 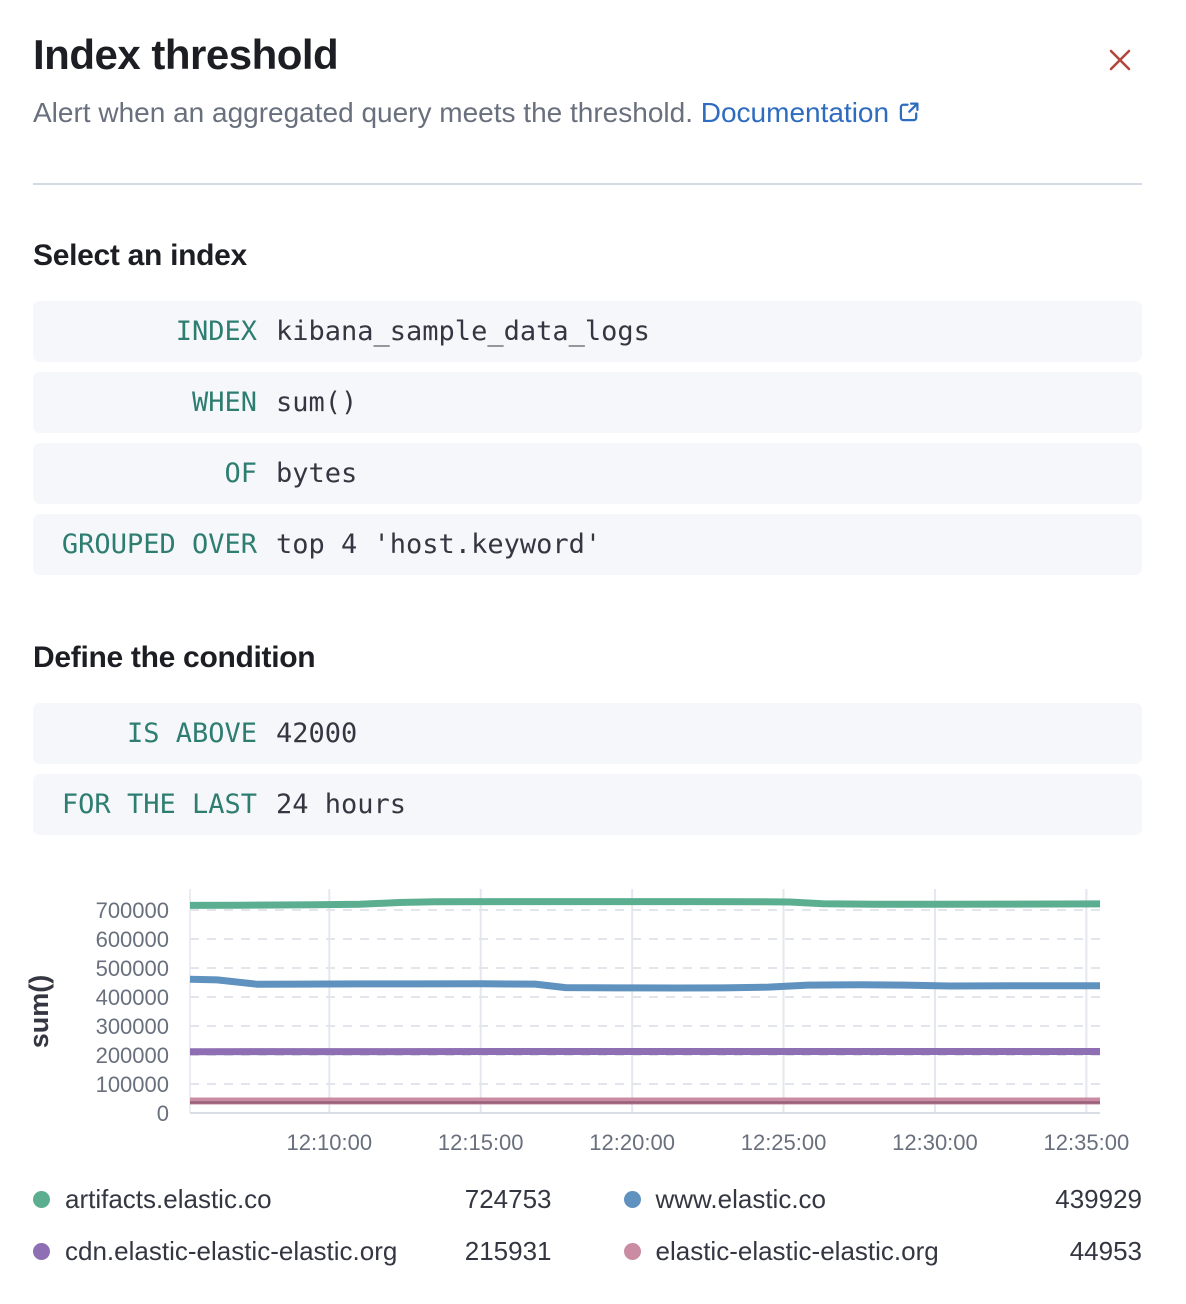 I want to click on y-tick-label: 200000, so click(x=132, y=1055).